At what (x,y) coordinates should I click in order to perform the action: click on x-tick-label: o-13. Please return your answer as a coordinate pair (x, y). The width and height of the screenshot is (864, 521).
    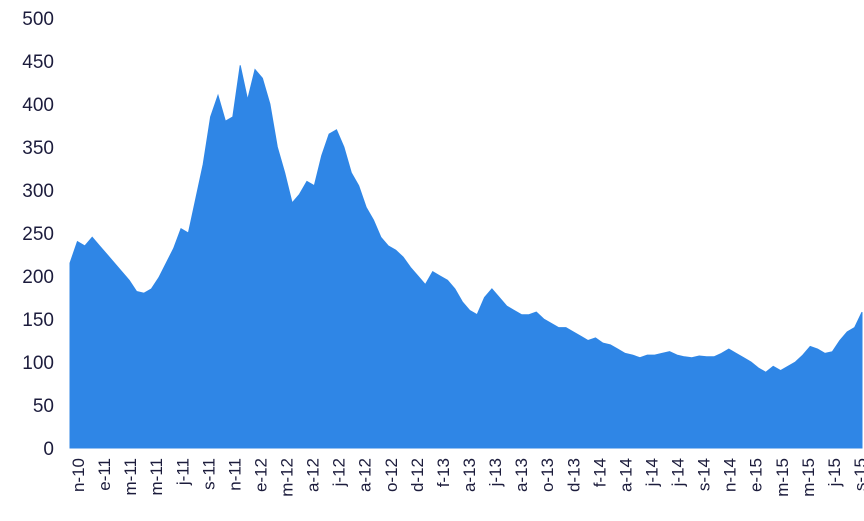
    Looking at the image, I should click on (547, 475).